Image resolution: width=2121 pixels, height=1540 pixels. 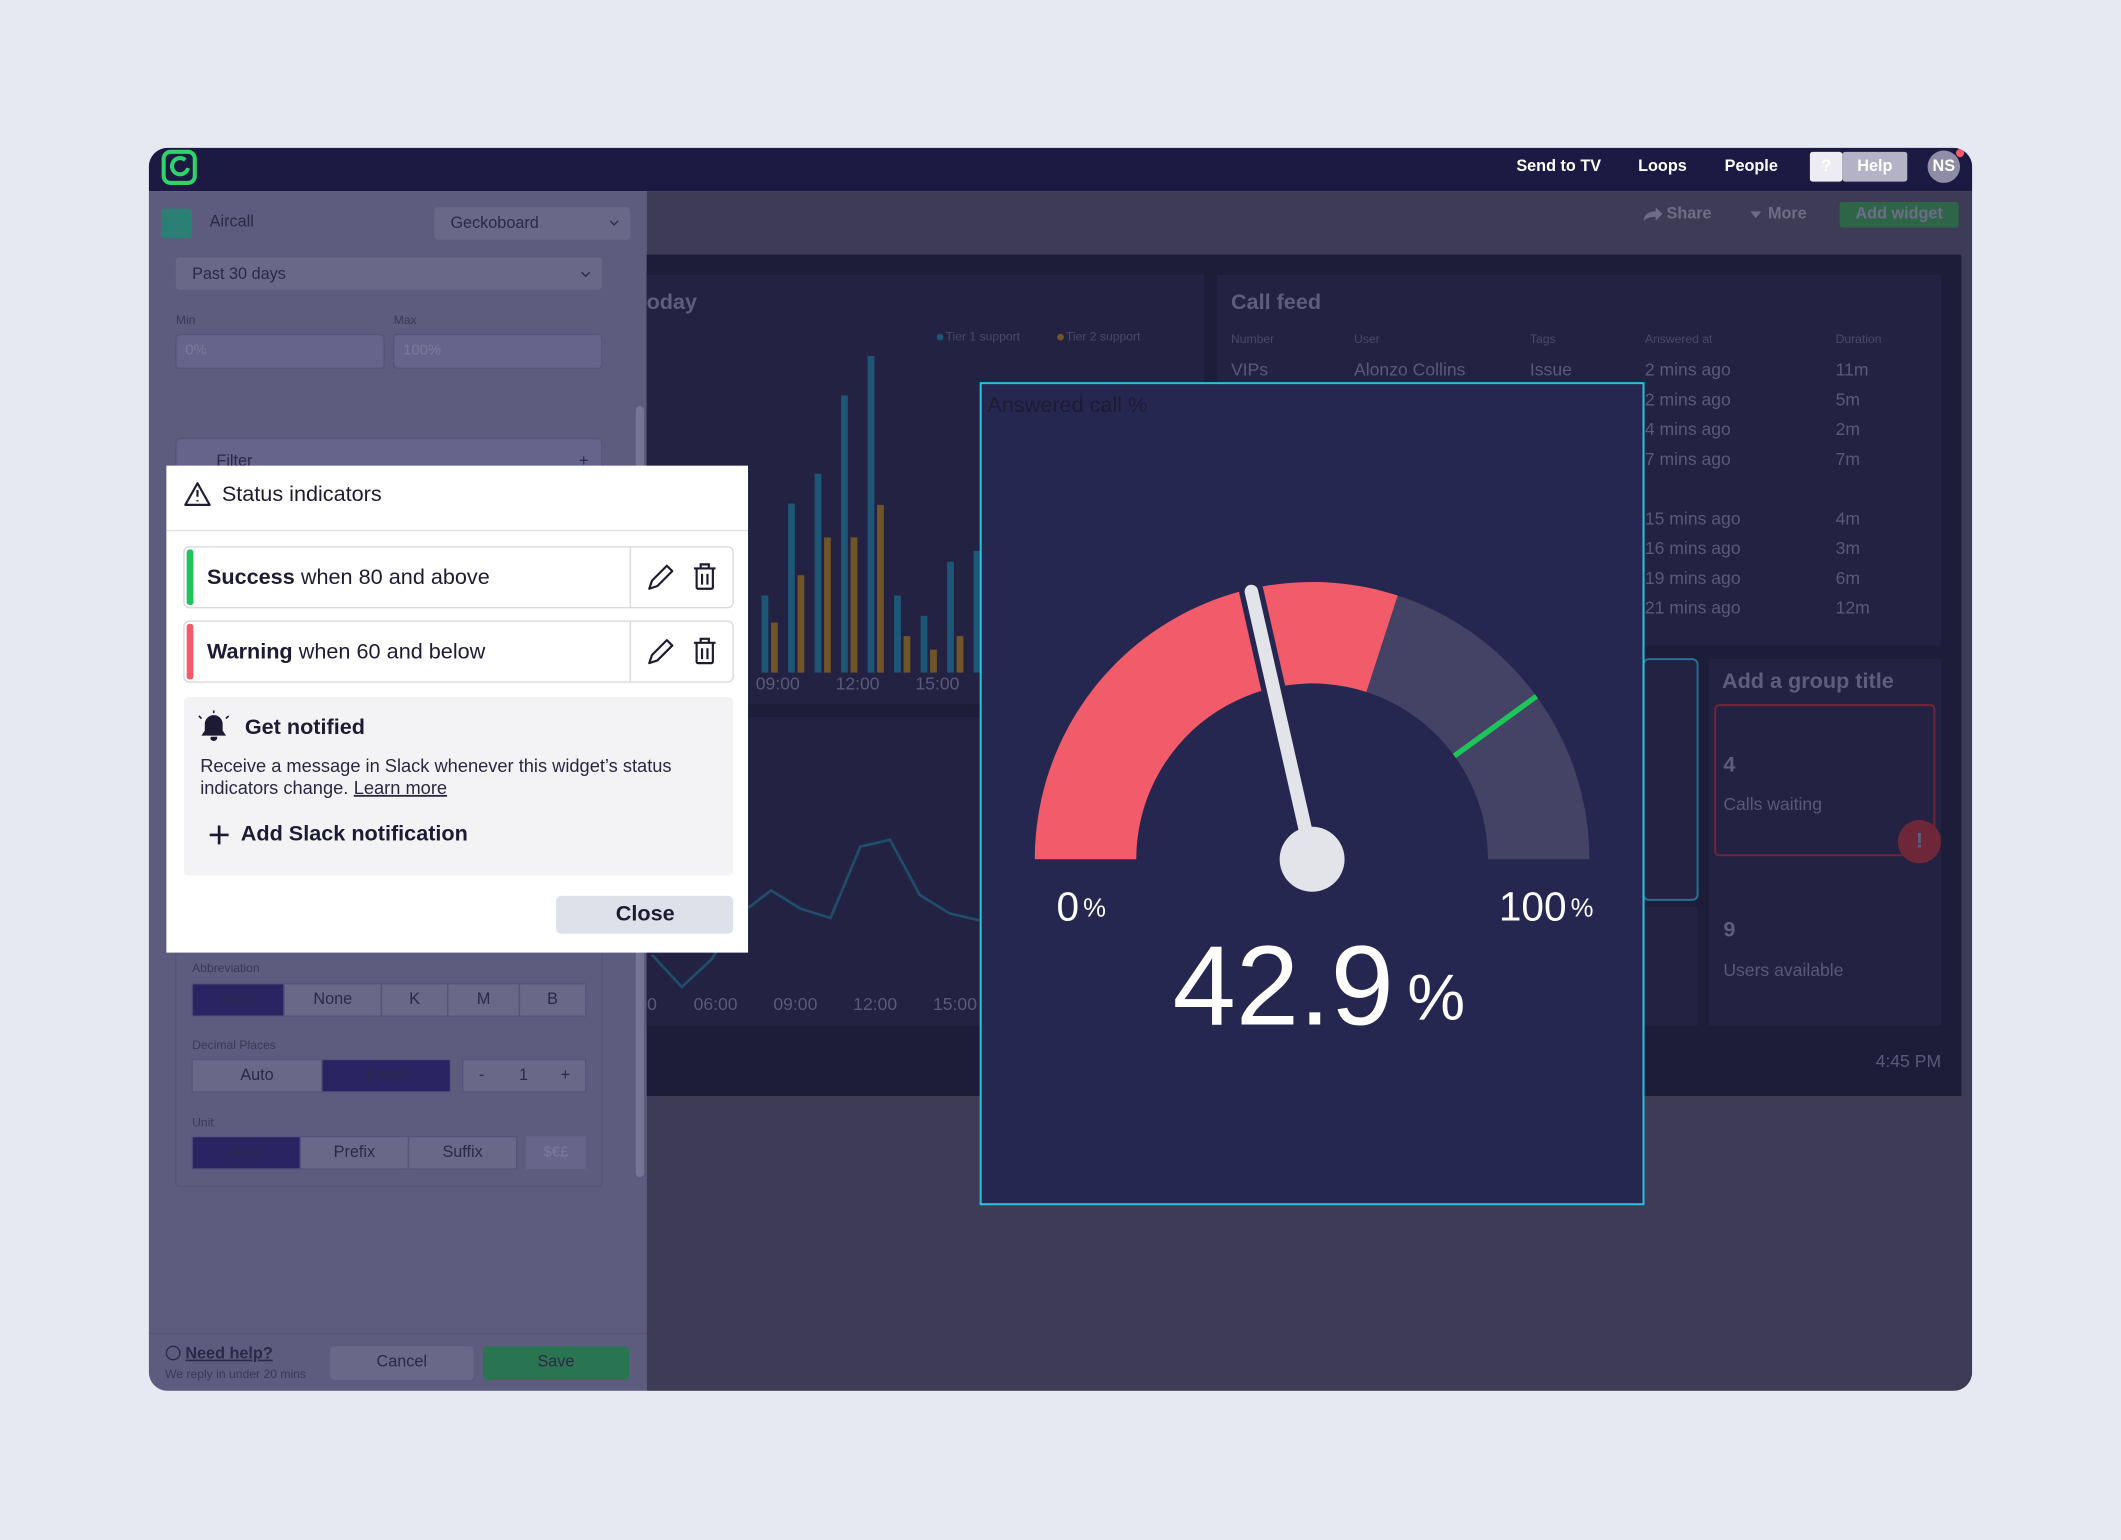 I want to click on help-icon-bg, so click(x=1826, y=166).